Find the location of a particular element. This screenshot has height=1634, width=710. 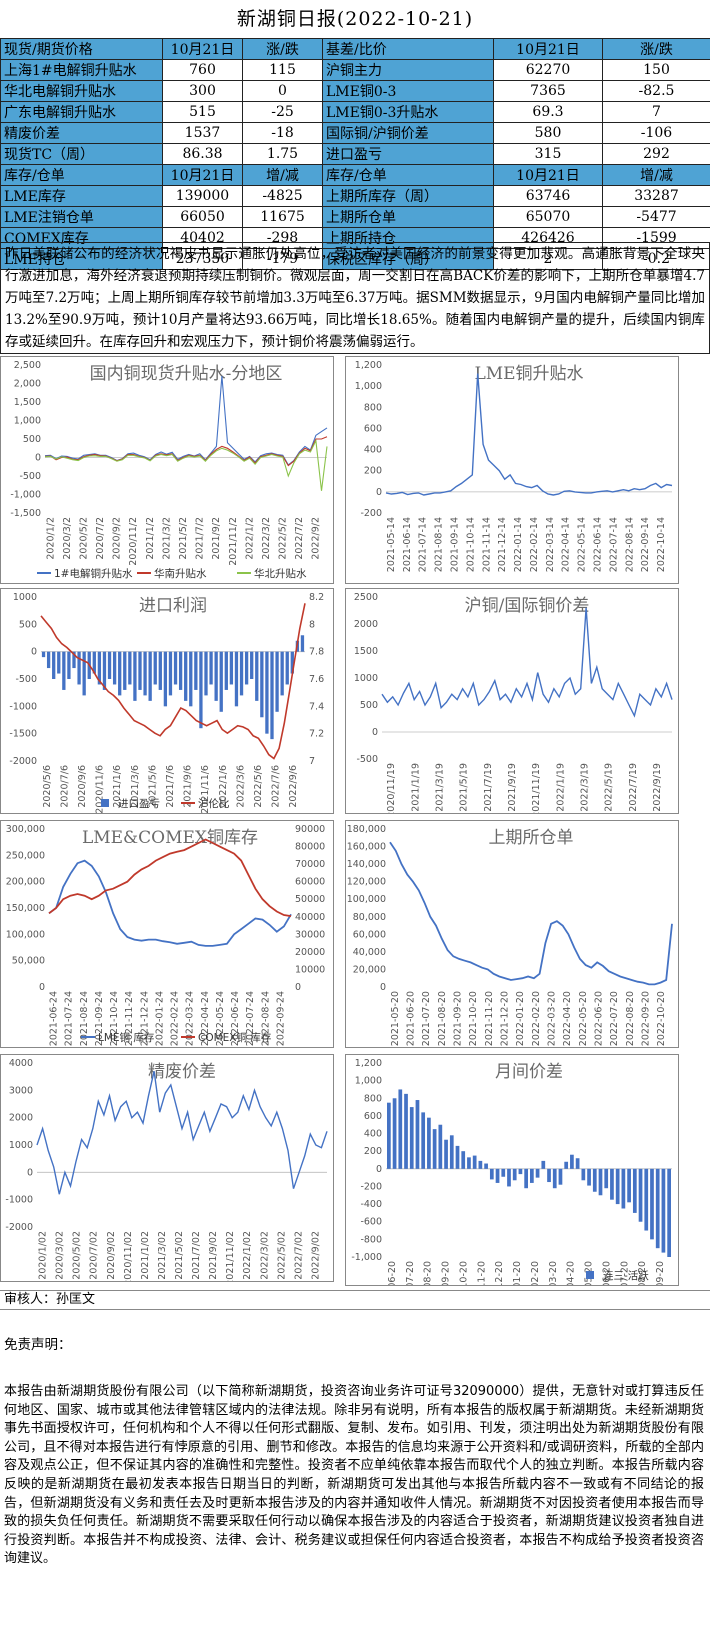

x-tick-label: 2022-01-14 is located at coordinates (518, 544).